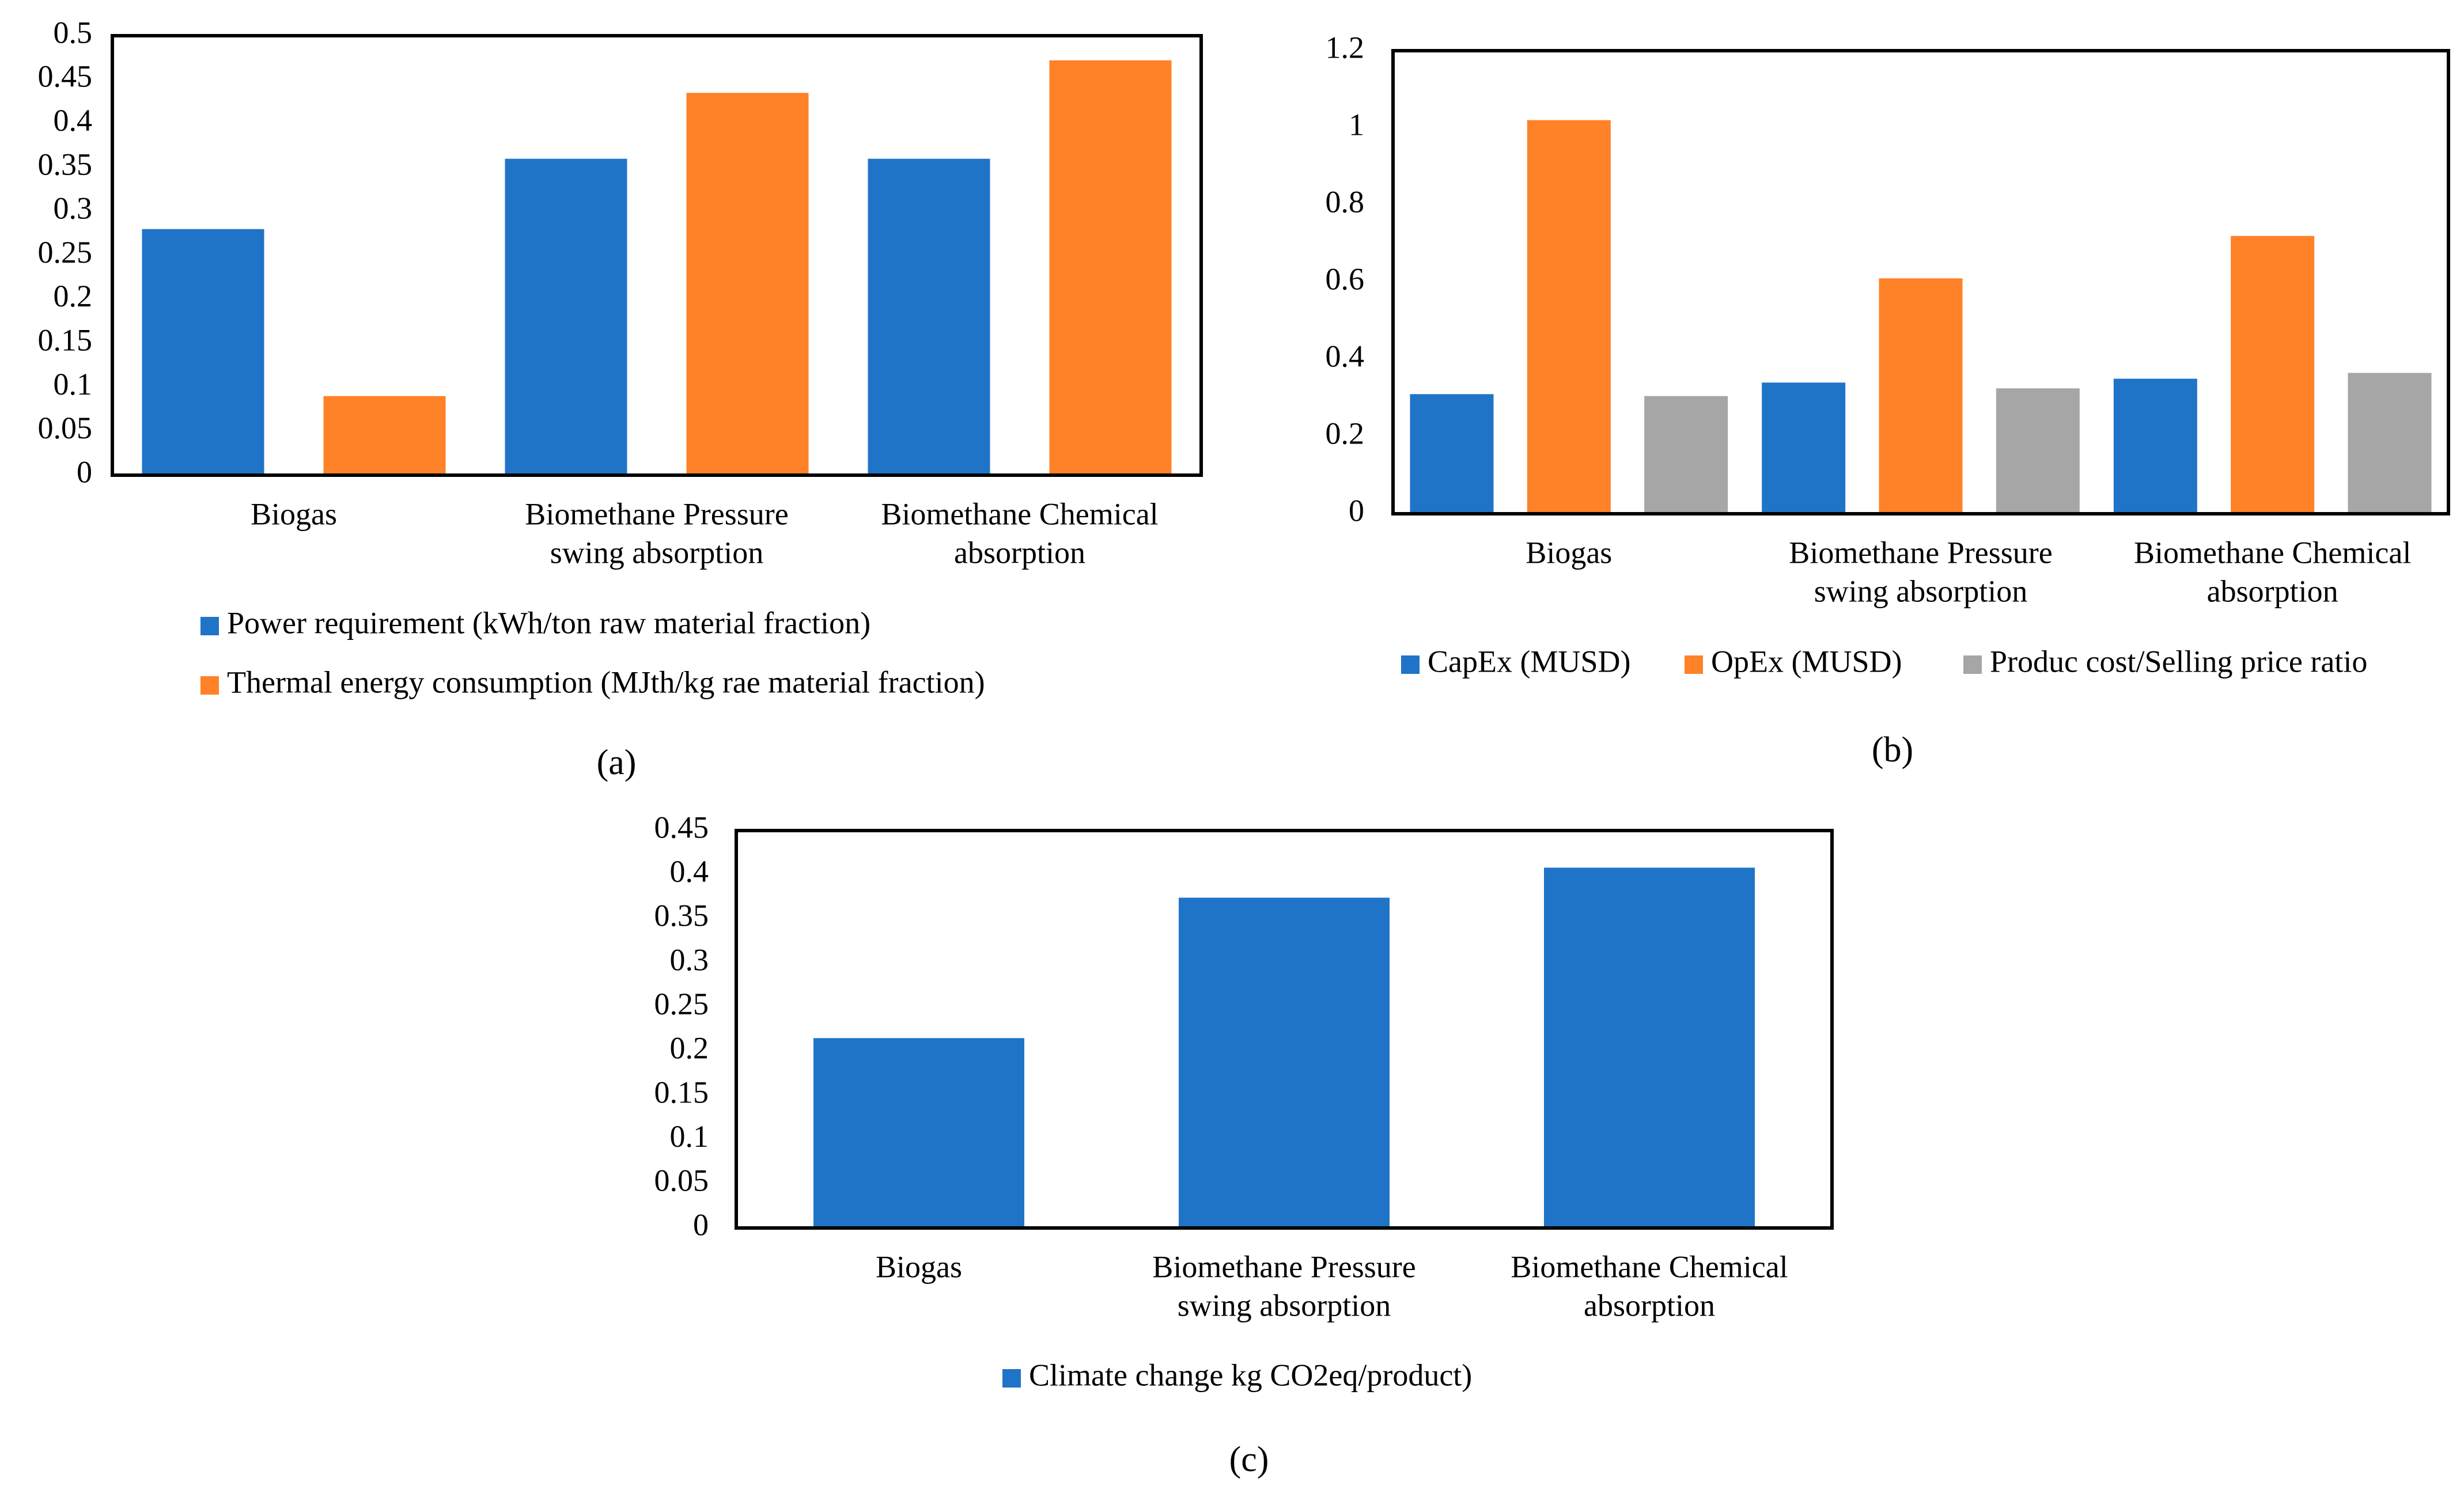  What do you see at coordinates (1529, 662) in the screenshot?
I see `legend-label-1: CapEx (MUSD)` at bounding box center [1529, 662].